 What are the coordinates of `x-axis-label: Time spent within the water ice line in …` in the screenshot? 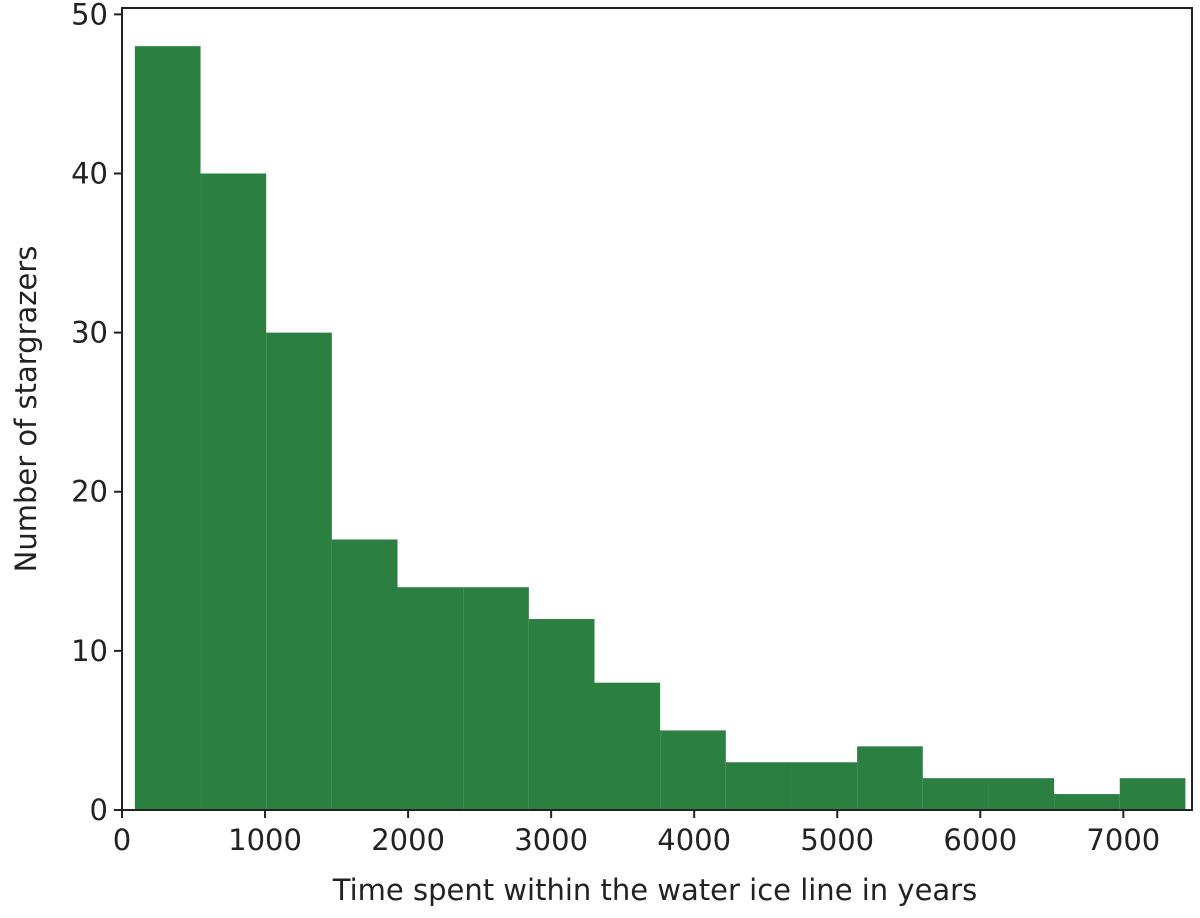 It's located at (654, 890).